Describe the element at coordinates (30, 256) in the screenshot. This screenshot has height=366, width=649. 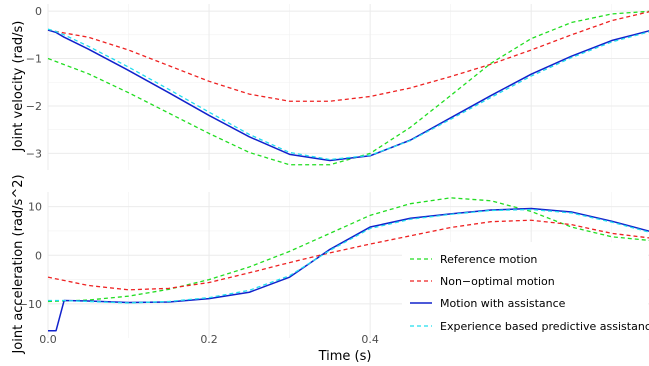
I see `acceleration-y-tick-labels: 10 0 −10` at that location.